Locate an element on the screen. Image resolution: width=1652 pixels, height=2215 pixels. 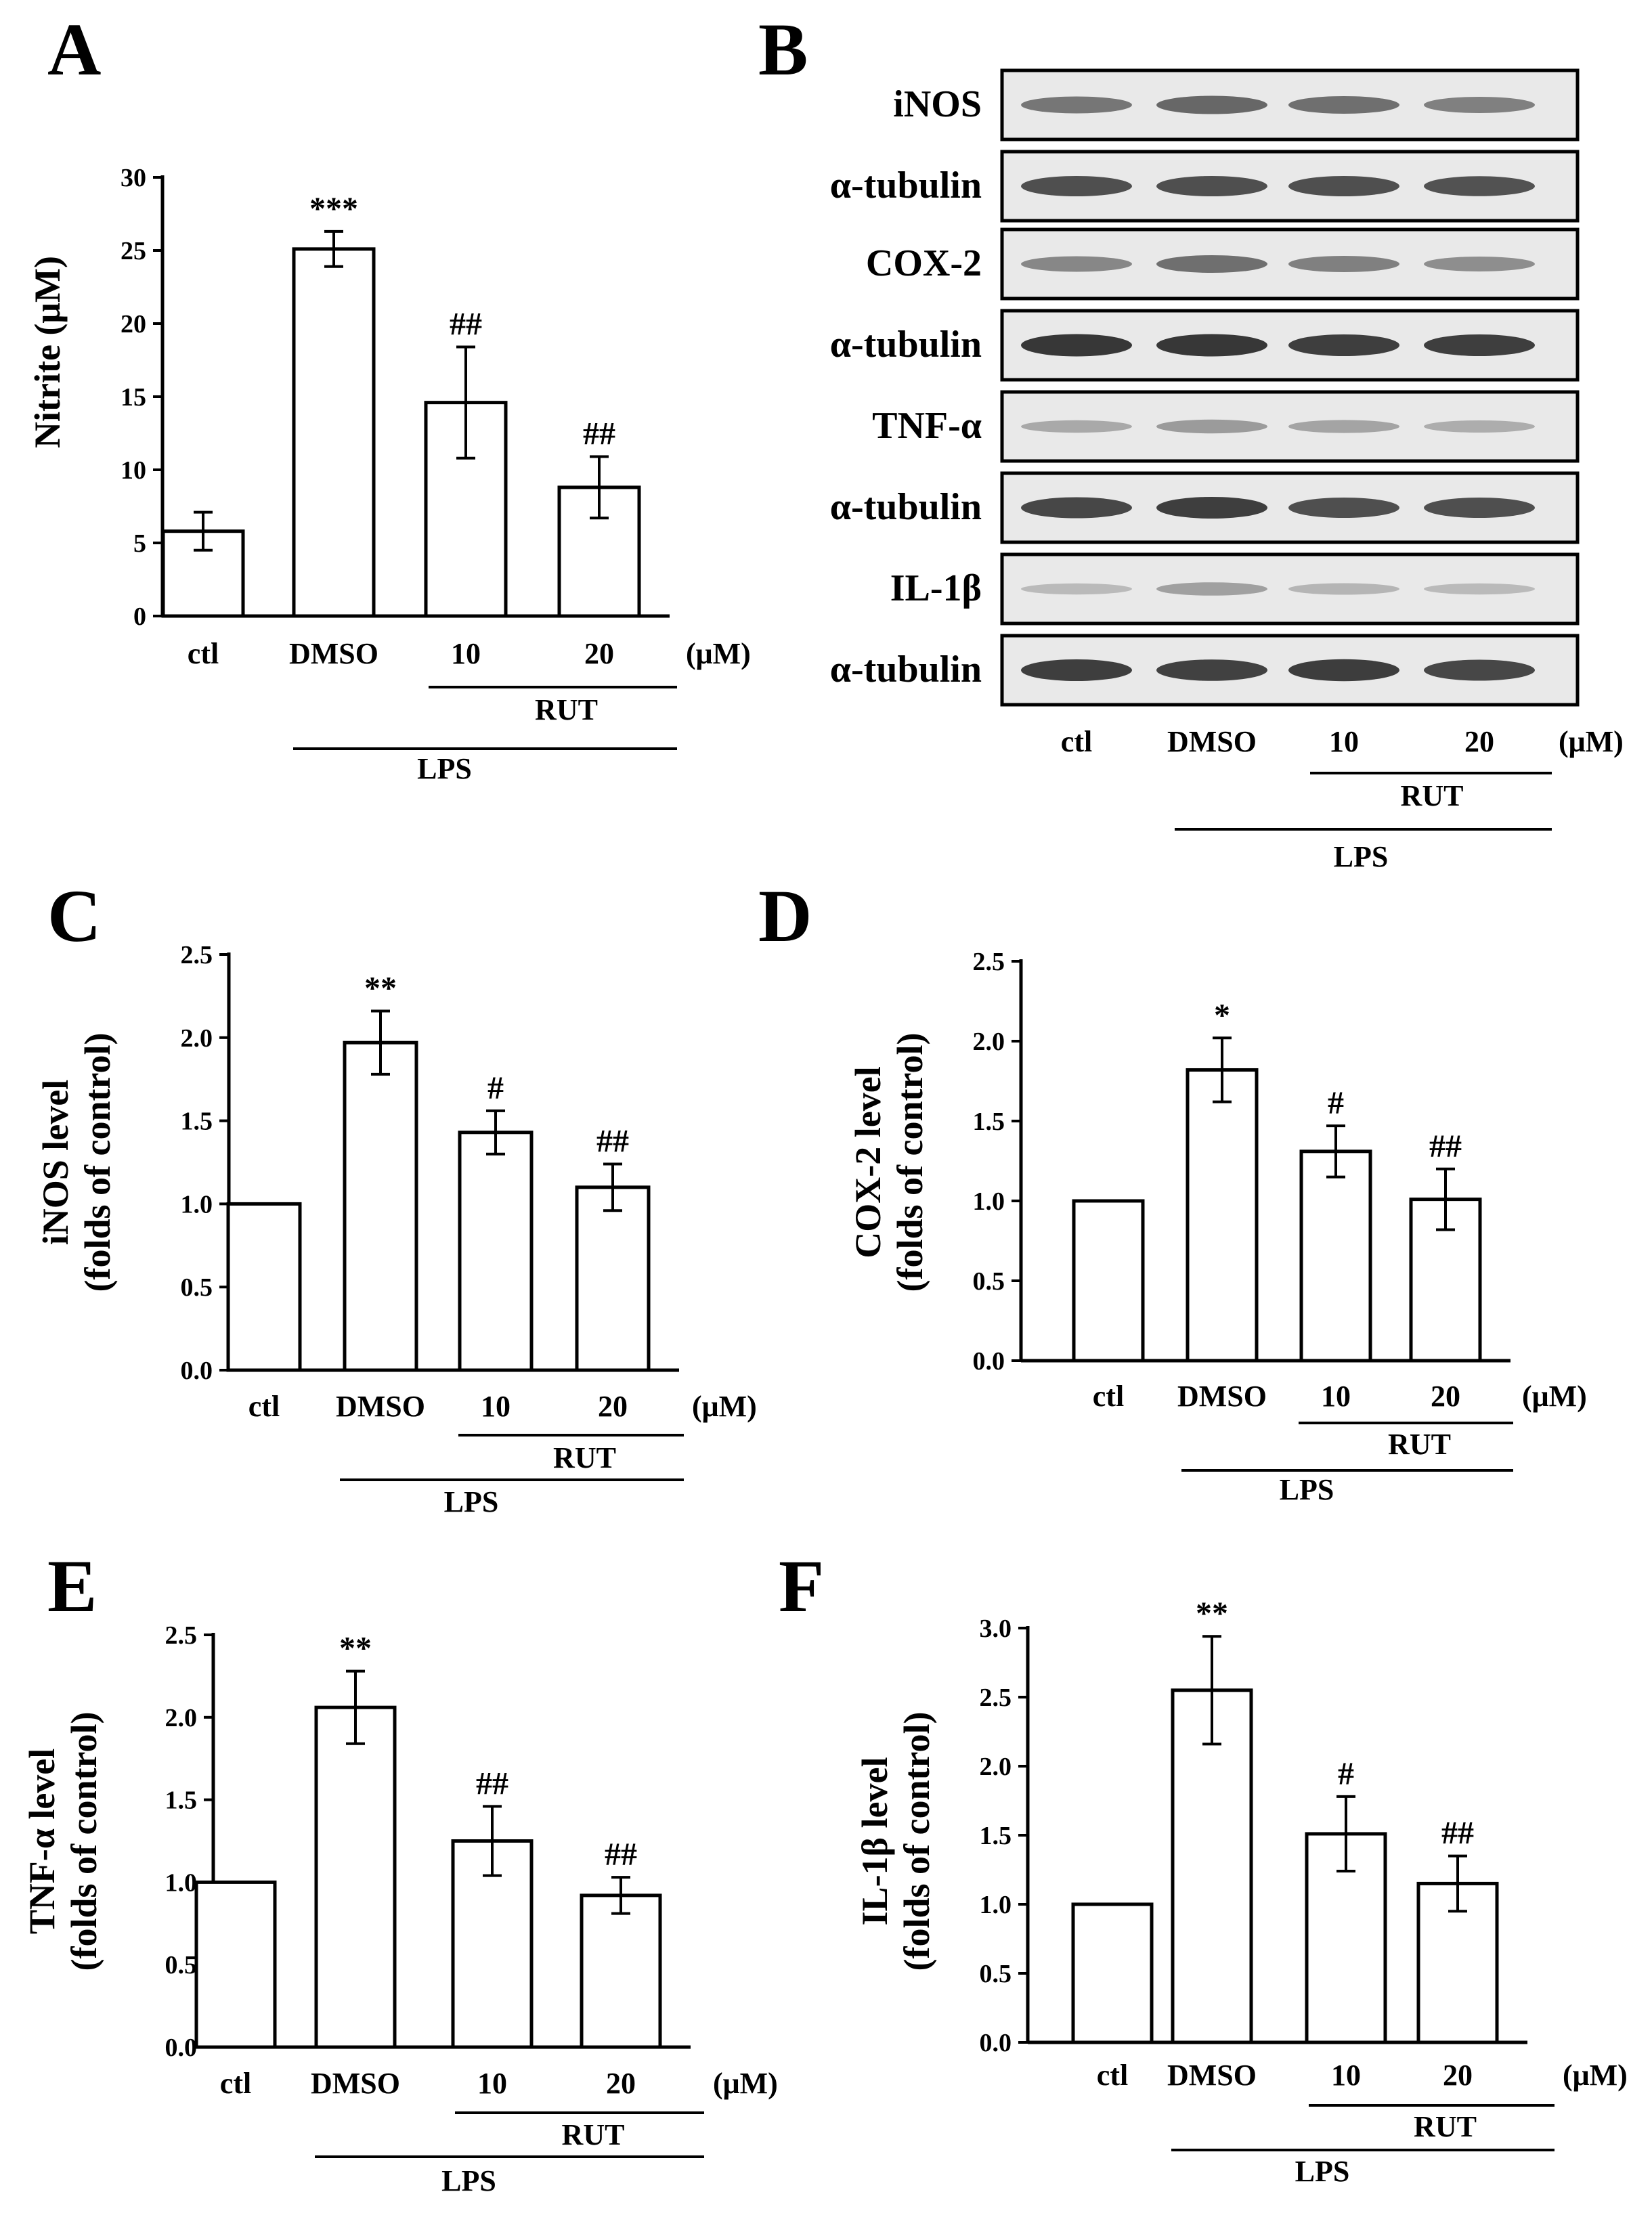
blot-row: iNOS is located at coordinates (1237, 104).